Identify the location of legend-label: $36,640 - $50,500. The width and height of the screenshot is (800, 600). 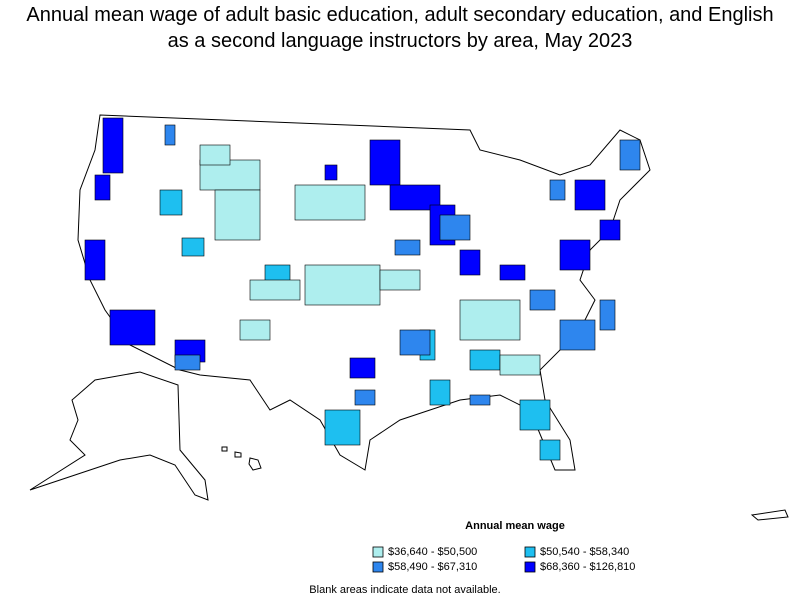
(432, 552).